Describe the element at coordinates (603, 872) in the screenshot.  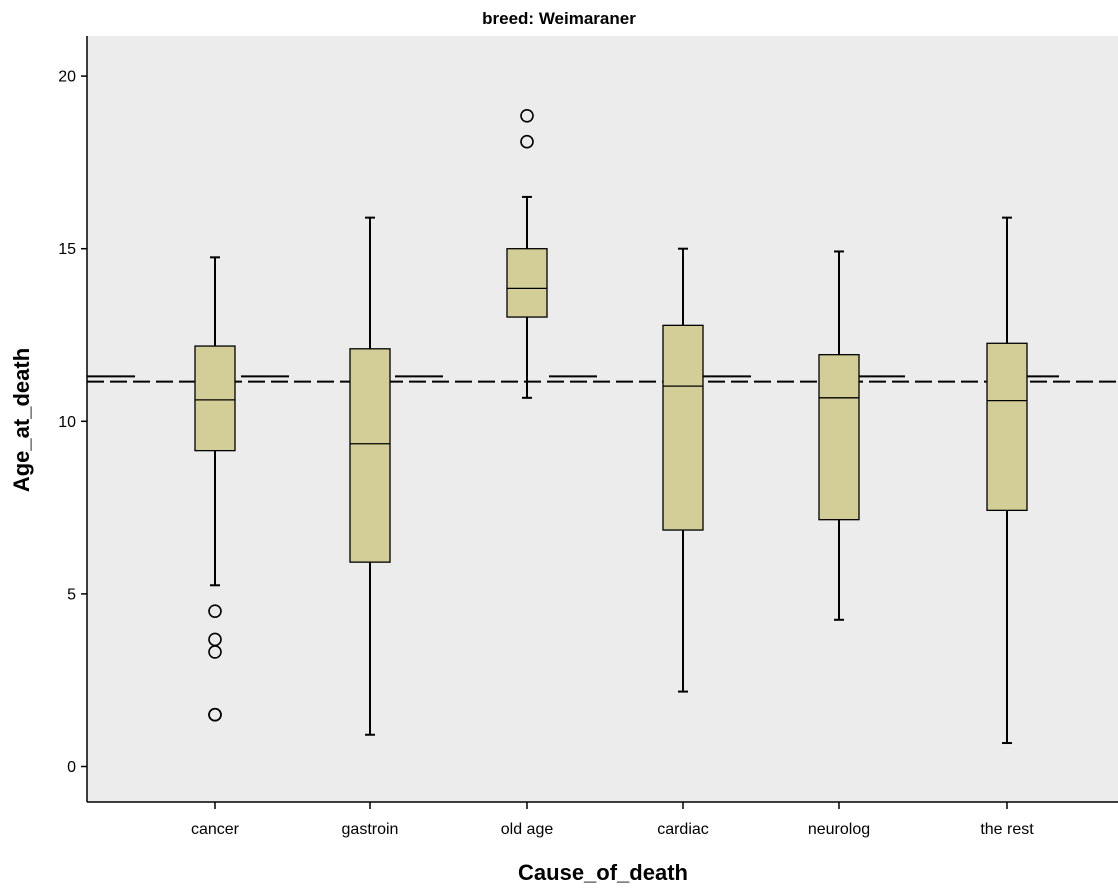
I see `x-axis-title: Cause_of_death` at that location.